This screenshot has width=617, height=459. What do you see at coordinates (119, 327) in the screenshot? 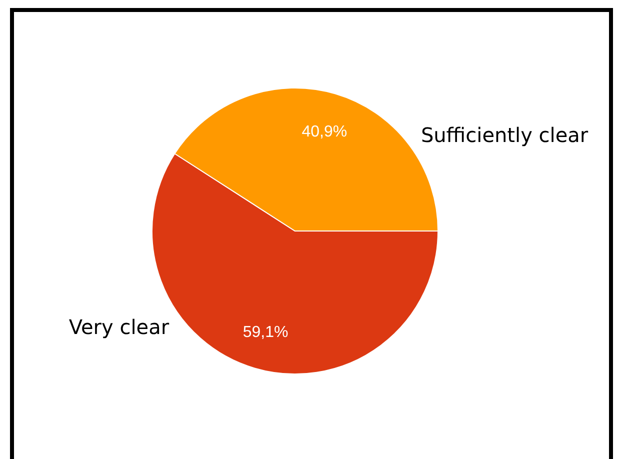
I see `slice-label: Very clear` at bounding box center [119, 327].